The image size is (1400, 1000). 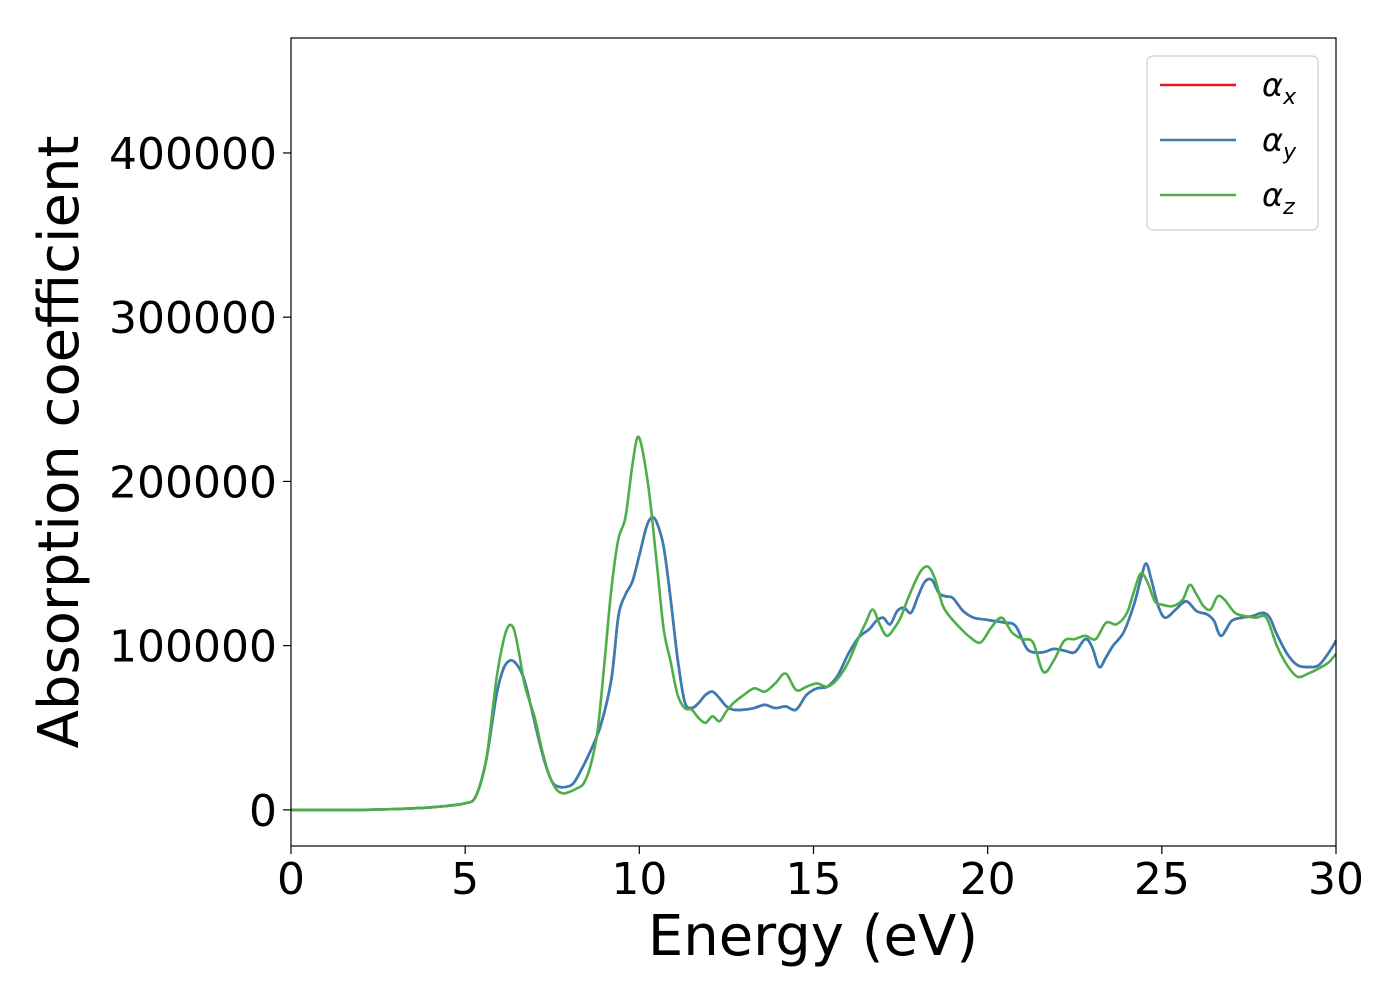 I want to click on y-axis-ticks: 0 100000 200000 300000 400000, so click(x=200, y=483).